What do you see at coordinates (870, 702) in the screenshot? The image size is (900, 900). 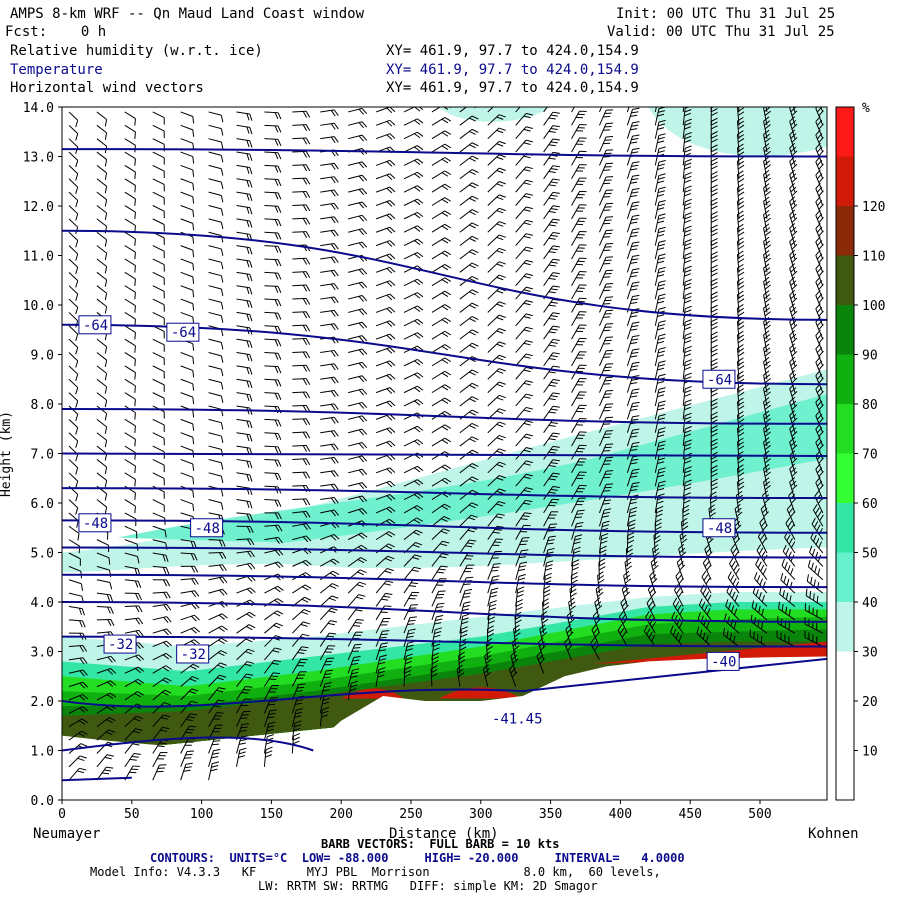 I see `colorbar-tick-label: 20` at bounding box center [870, 702].